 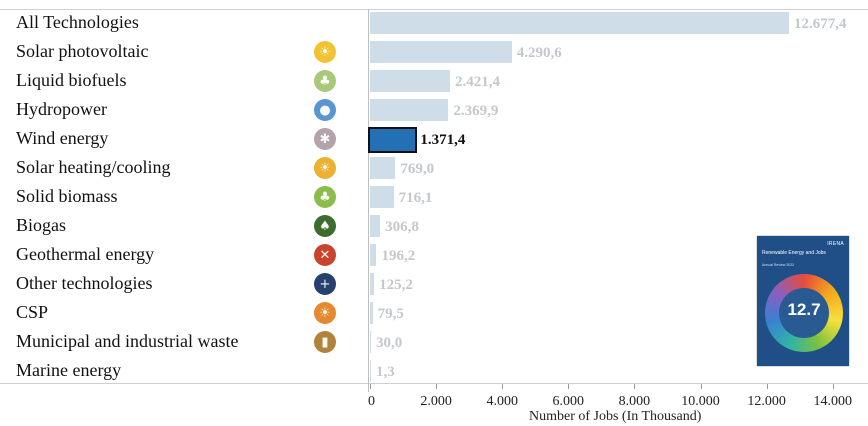 What do you see at coordinates (325, 81) in the screenshot?
I see `leaf-drop-icon: ♣` at bounding box center [325, 81].